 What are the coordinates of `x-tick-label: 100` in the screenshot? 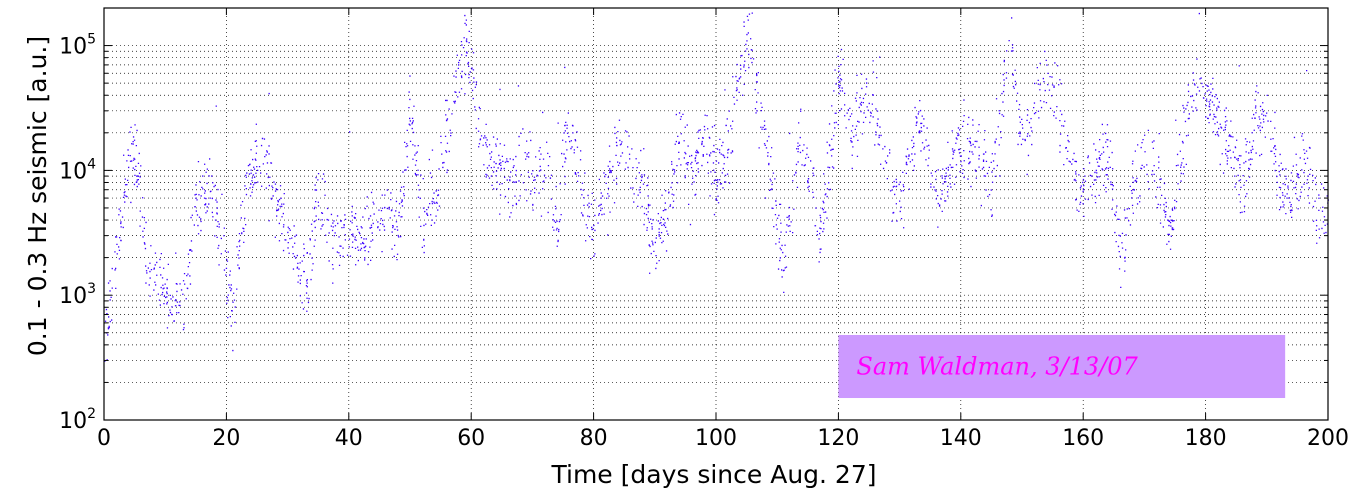 It's located at (716, 438).